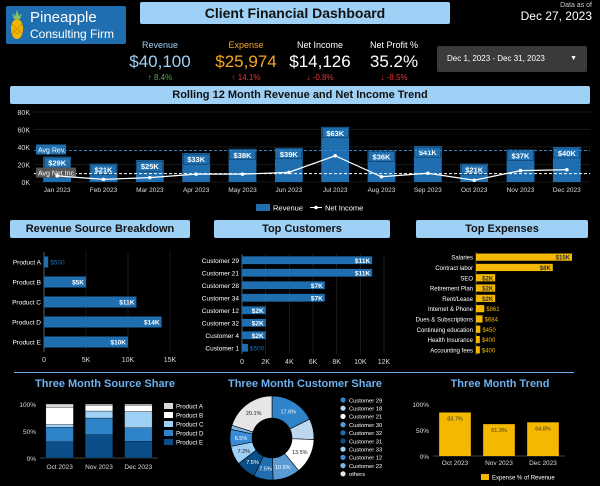 The height and width of the screenshot is (486, 600). Describe the element at coordinates (451, 351) in the screenshot. I see `category-label: Accounting fees` at that location.